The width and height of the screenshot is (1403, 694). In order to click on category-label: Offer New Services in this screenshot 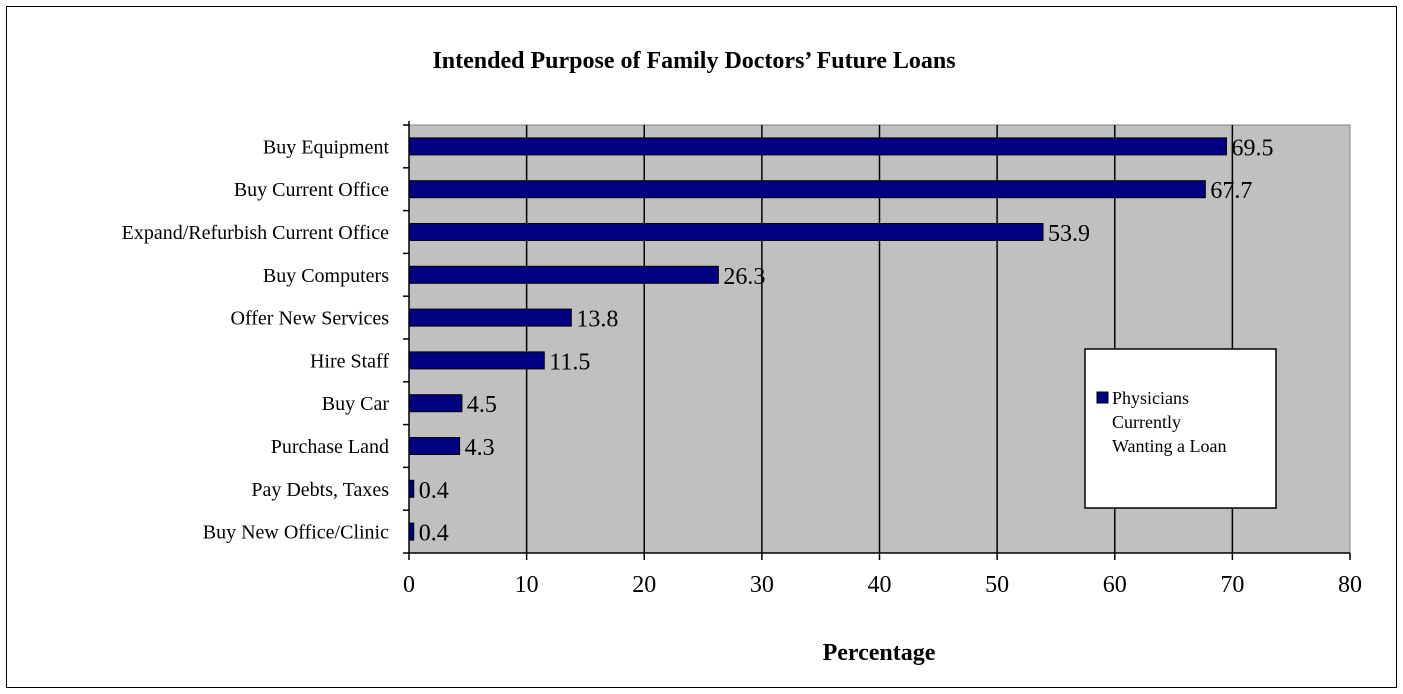, I will do `click(310, 319)`.